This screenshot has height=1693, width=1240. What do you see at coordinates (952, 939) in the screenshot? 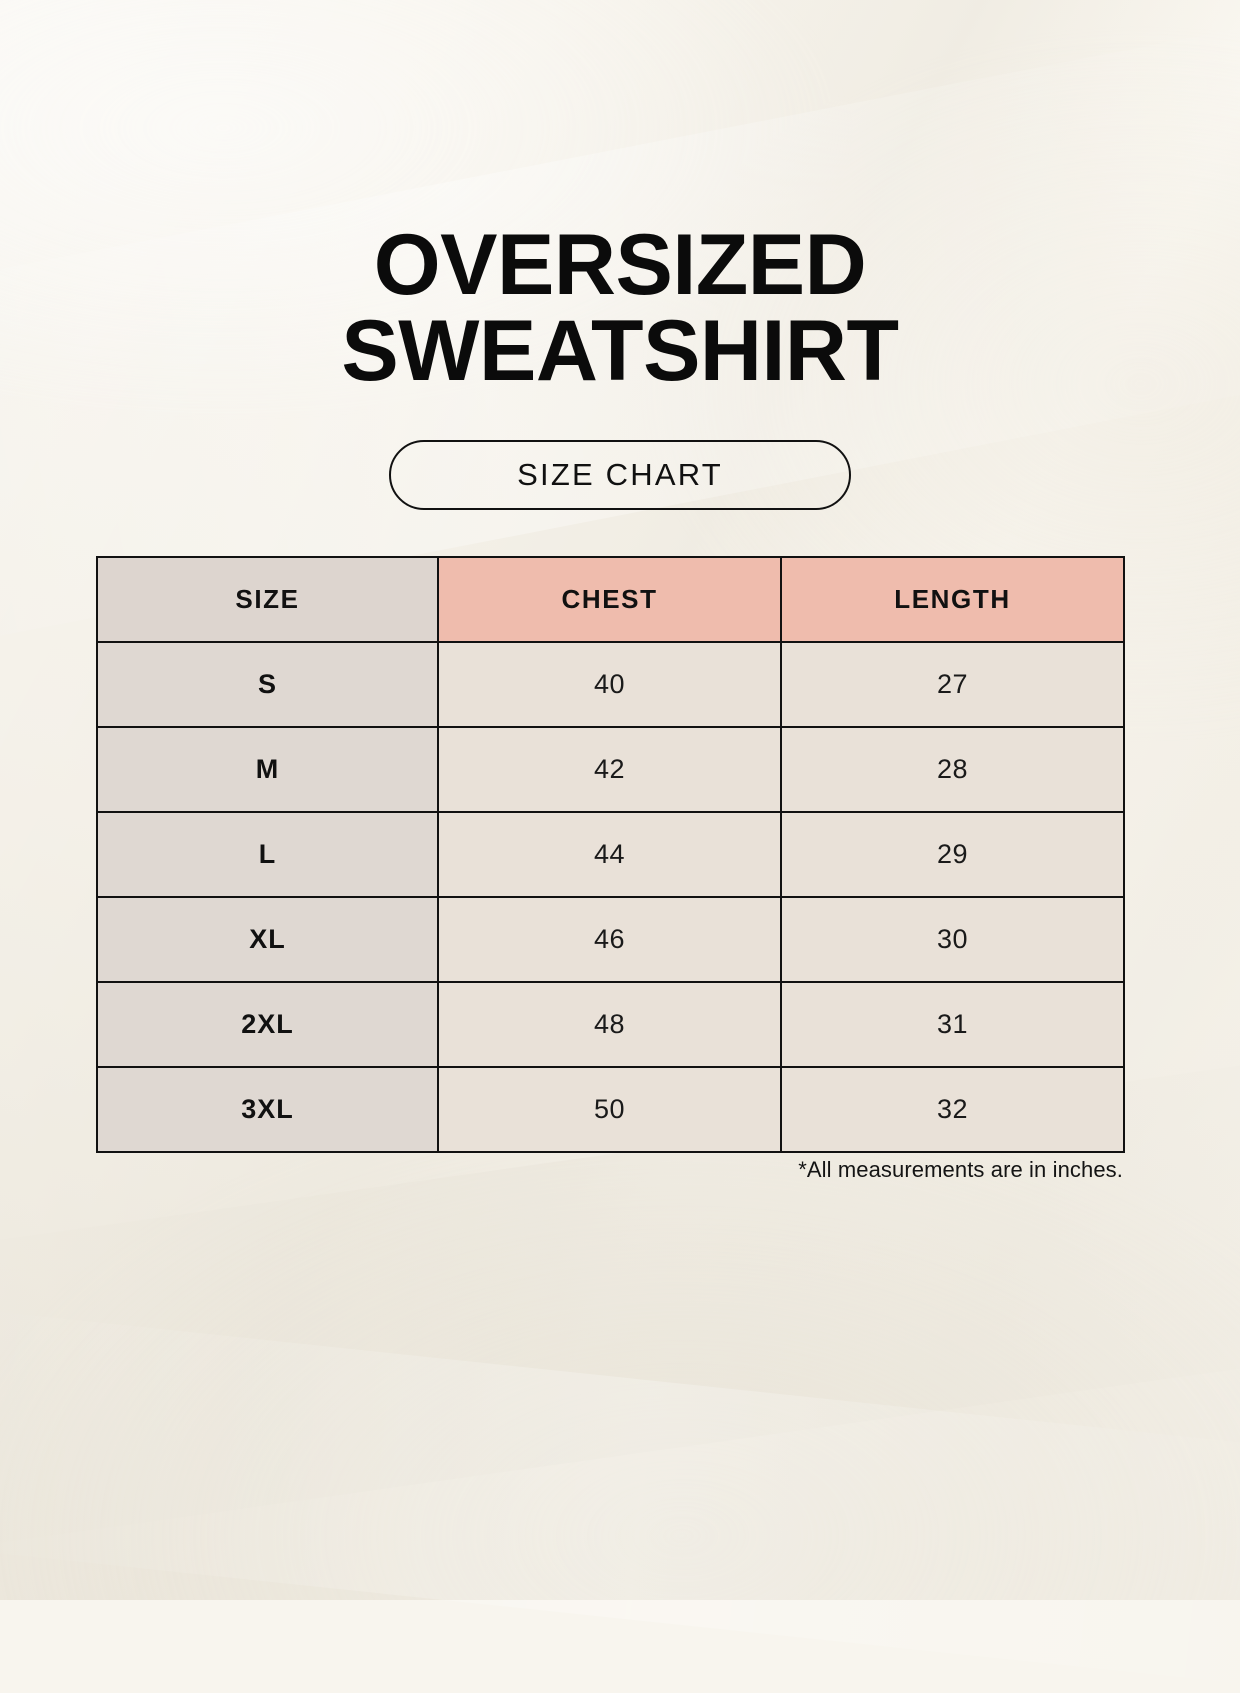
I see `cell-length: 30` at bounding box center [952, 939].